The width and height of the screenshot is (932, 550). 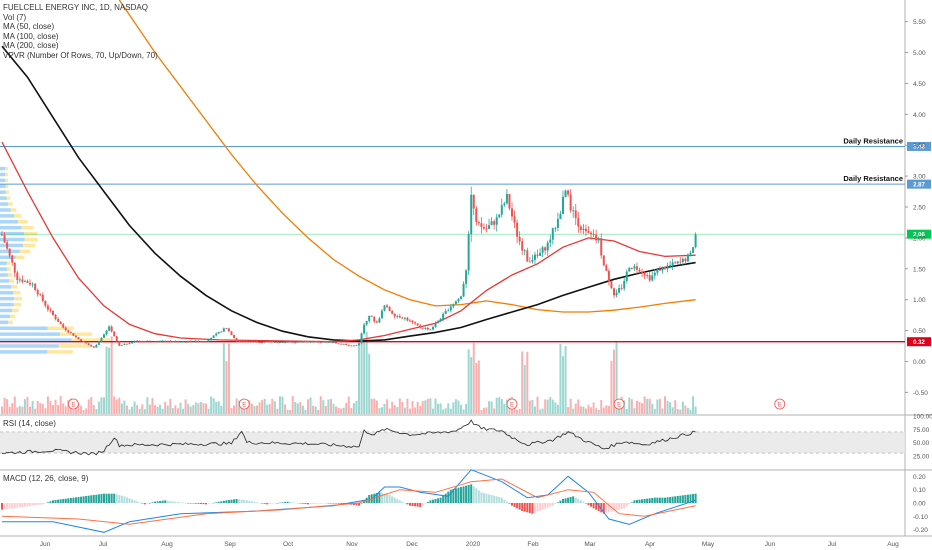 I want to click on time-tick-label: Aug, so click(x=893, y=544).